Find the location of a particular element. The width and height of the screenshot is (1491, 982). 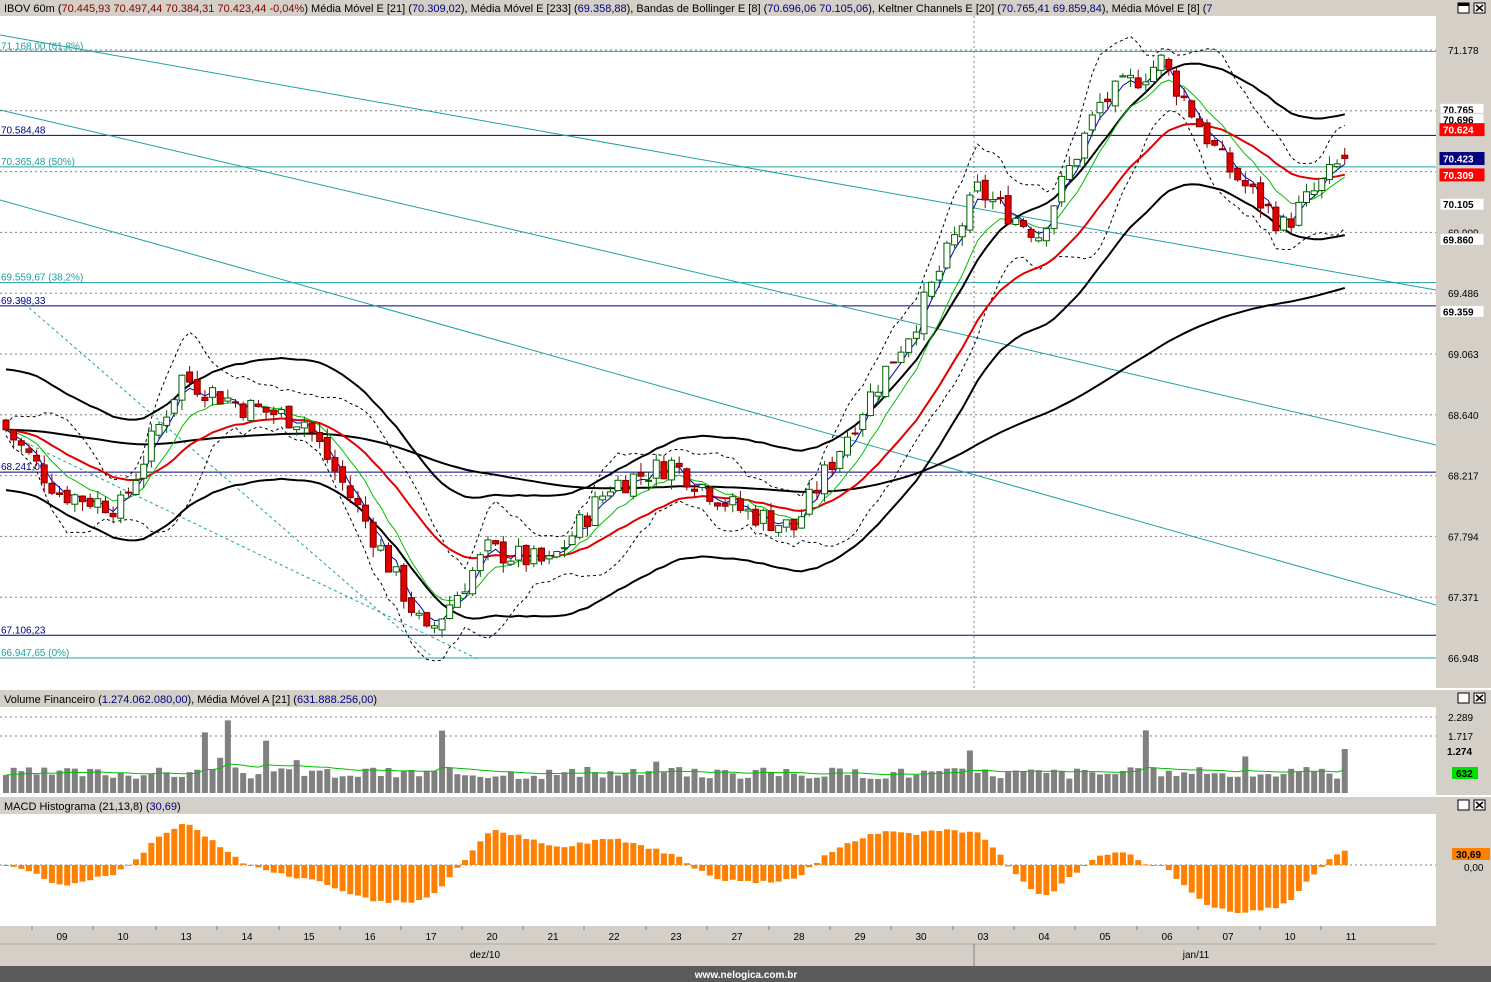

volume-close-icon is located at coordinates (1479, 698).